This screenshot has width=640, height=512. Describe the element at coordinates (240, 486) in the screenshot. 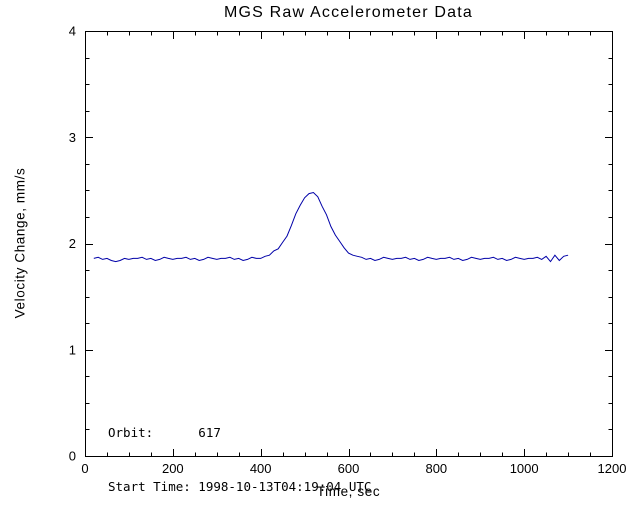

I see `start-time-annotation: Start Time: 1998-10-13T04:19:04 UTC` at that location.